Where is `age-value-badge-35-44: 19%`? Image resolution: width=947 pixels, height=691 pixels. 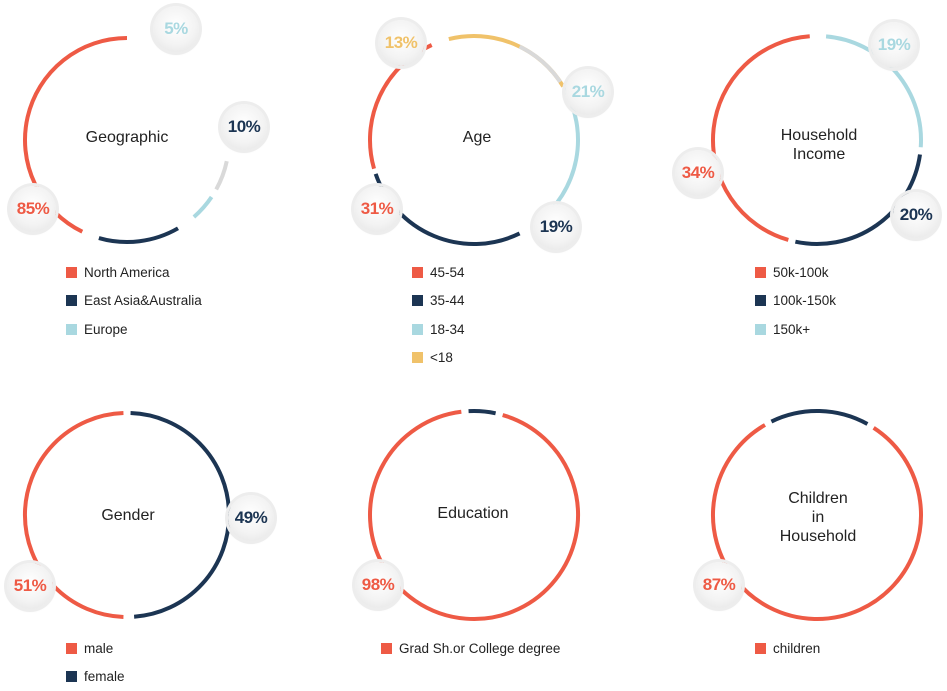 age-value-badge-35-44: 19% is located at coordinates (556, 227).